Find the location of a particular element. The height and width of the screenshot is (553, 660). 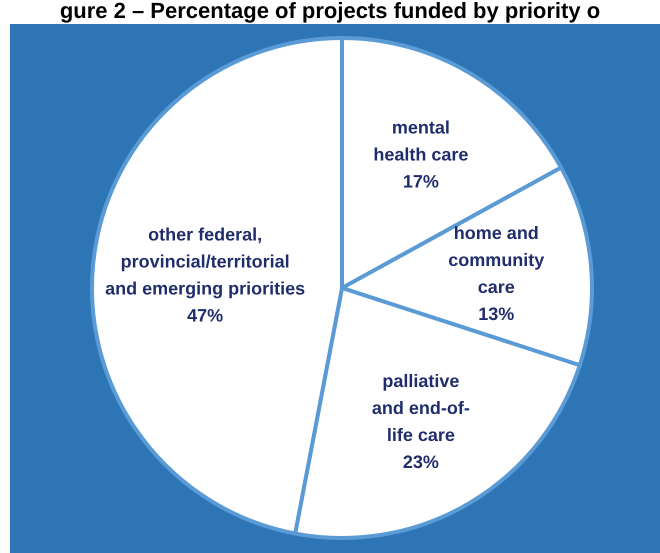

slice-label: palliative and end-of-life care is located at coordinates (421, 407).